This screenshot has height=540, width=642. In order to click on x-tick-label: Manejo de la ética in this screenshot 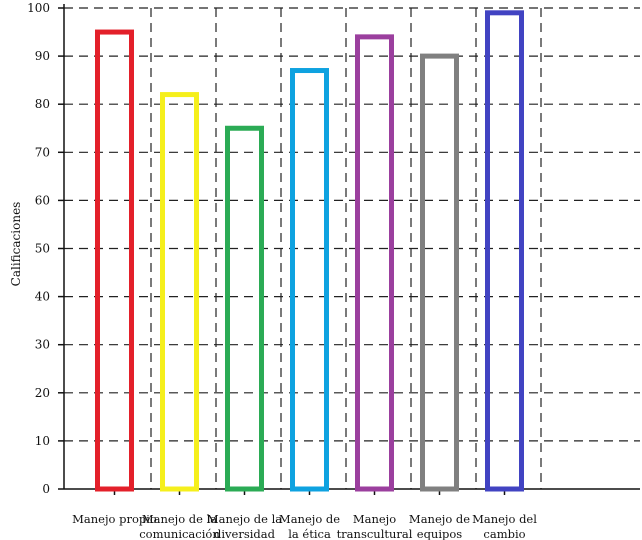, I will do `click(309, 526)`.